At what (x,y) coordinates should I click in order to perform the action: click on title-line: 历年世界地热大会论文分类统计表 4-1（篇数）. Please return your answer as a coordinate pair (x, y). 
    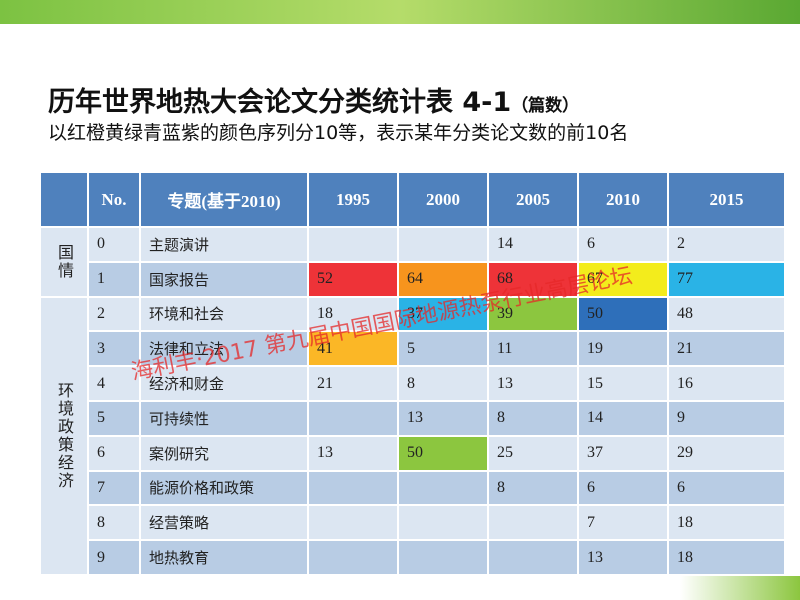
    Looking at the image, I should click on (313, 99).